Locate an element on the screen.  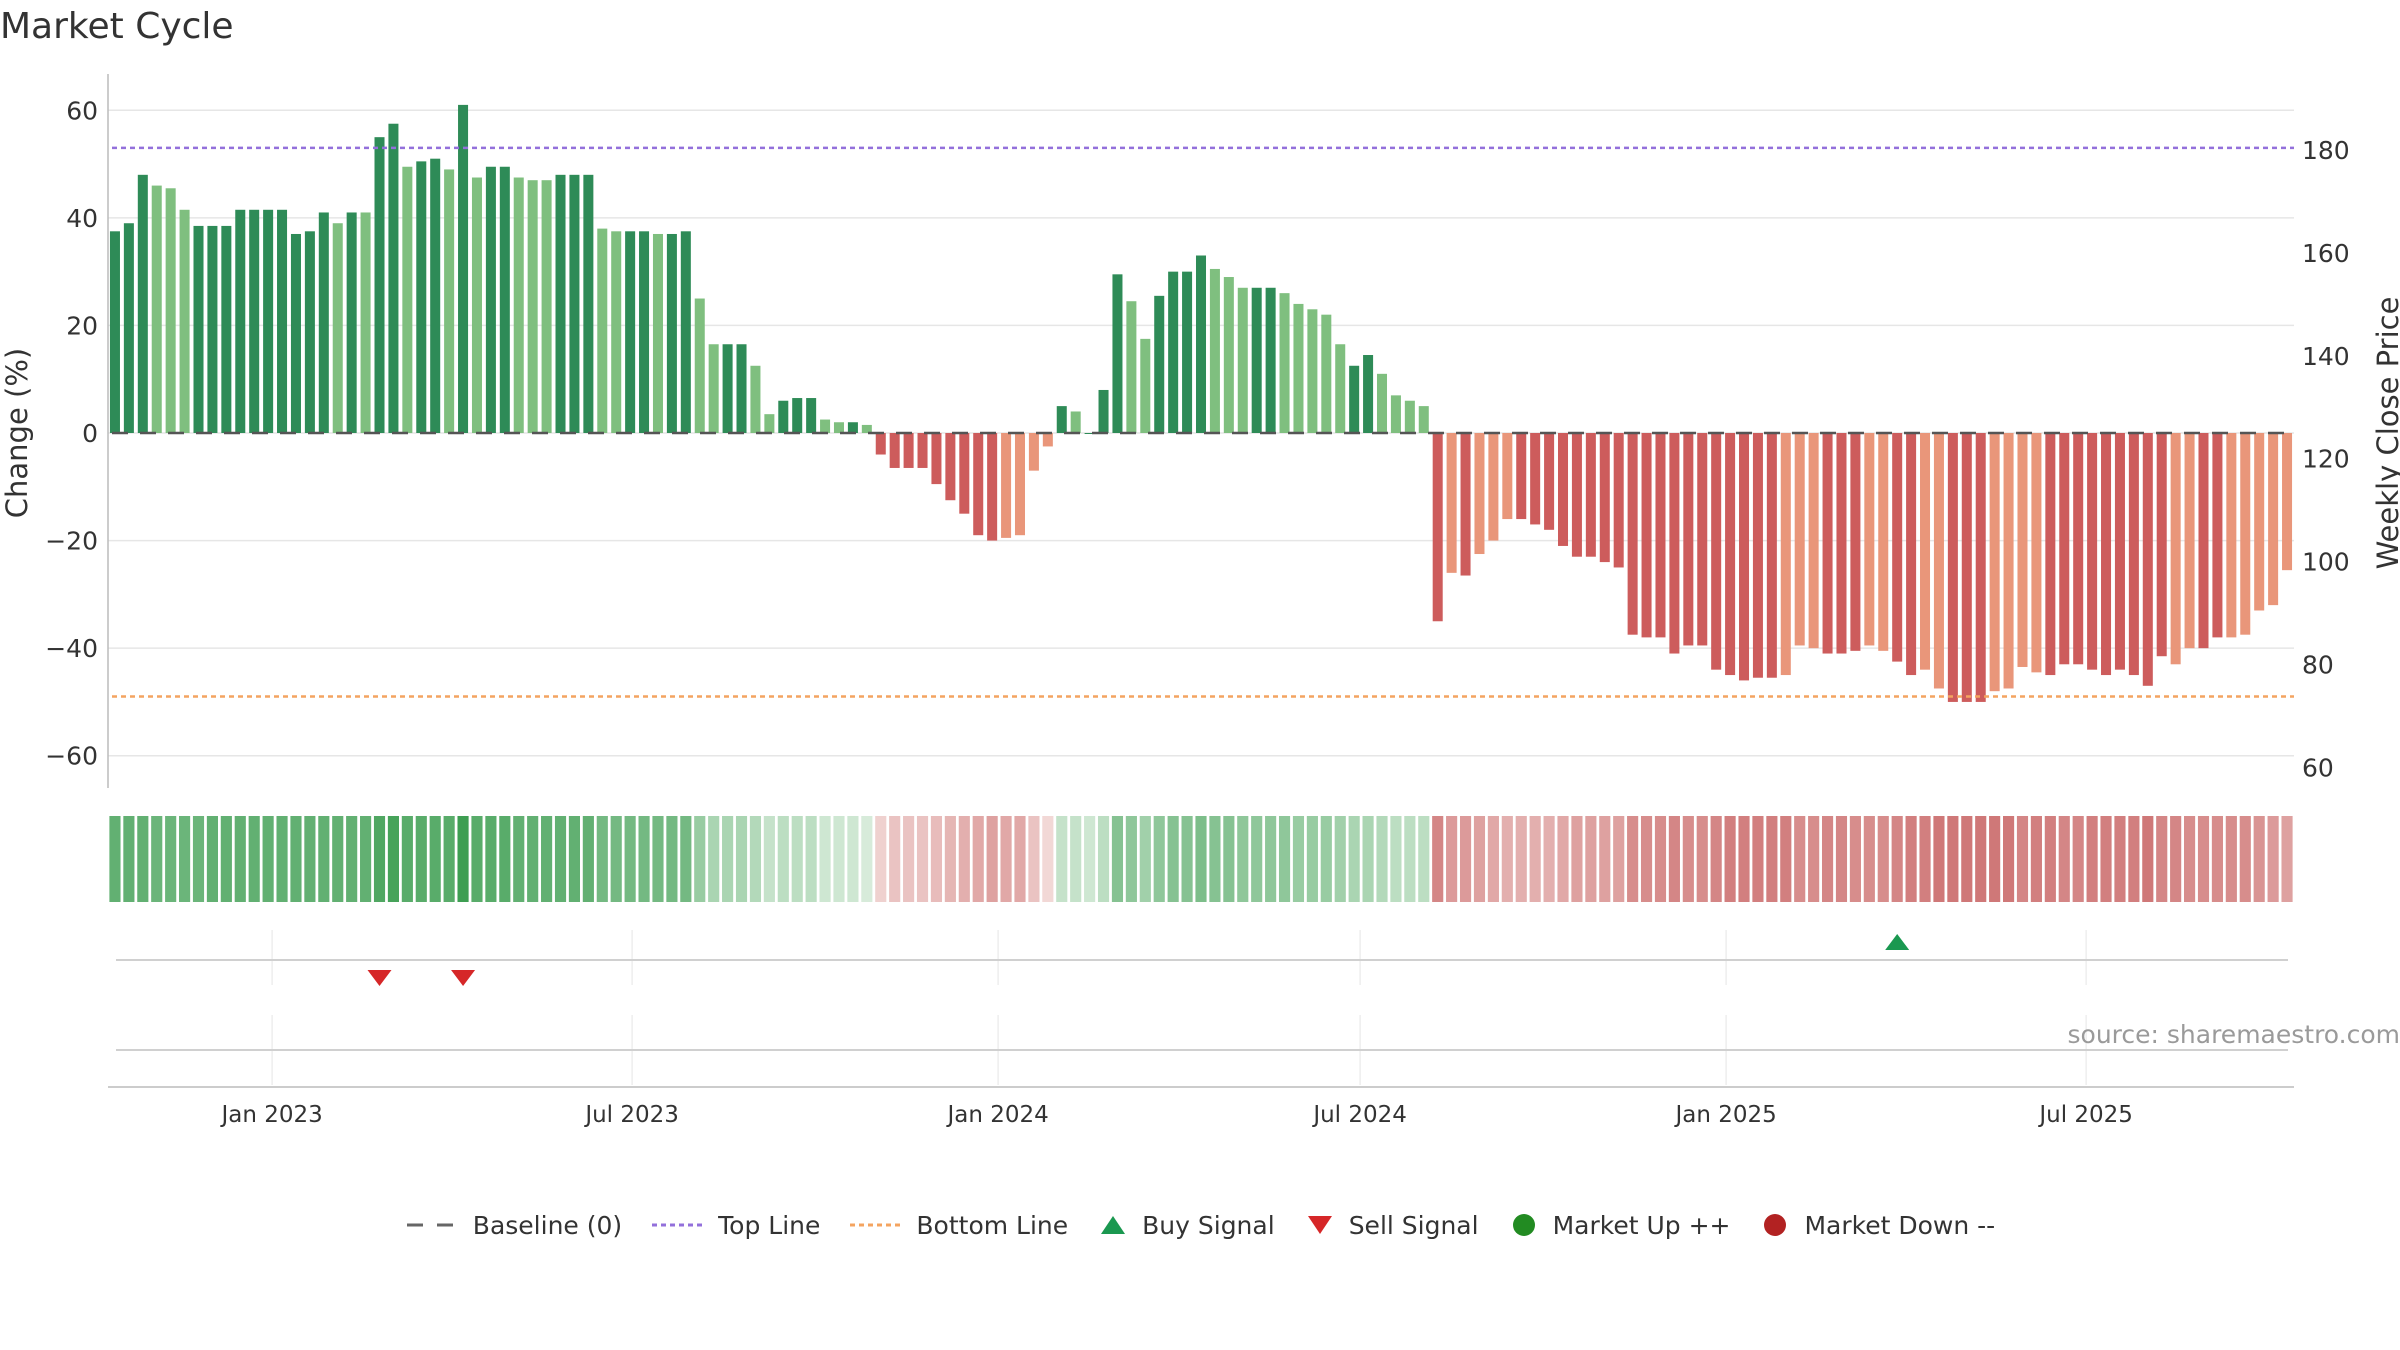
sell-signal-marker is located at coordinates (379, 978).